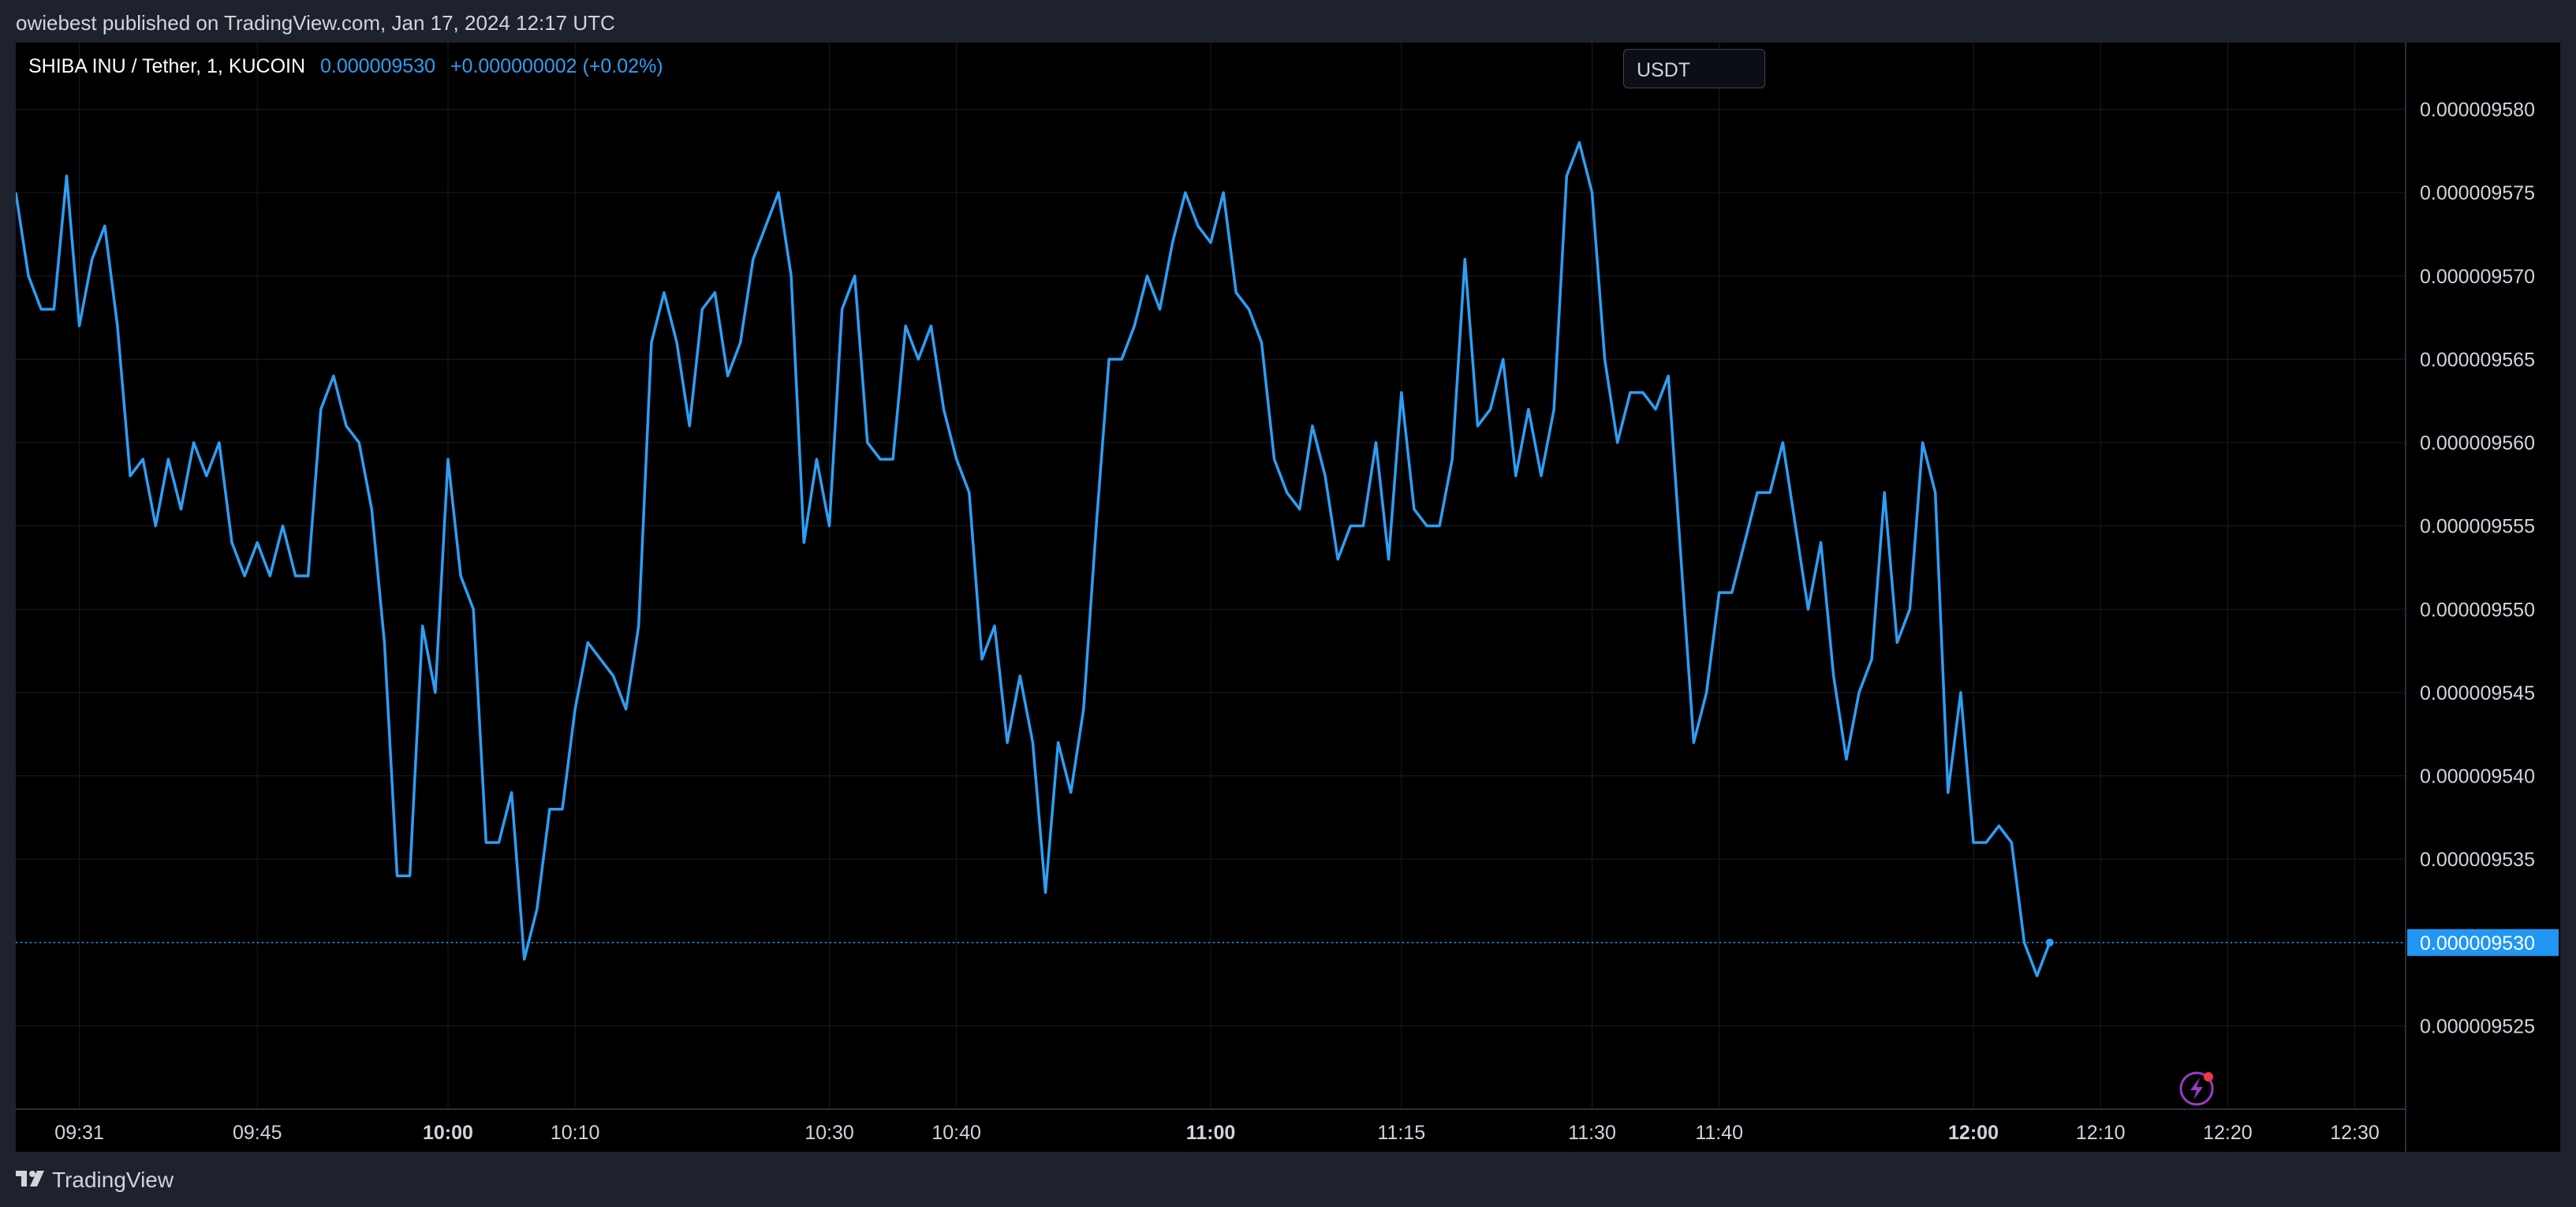 The width and height of the screenshot is (2576, 1207). Describe the element at coordinates (1719, 1133) in the screenshot. I see `x-tick-label: 11:40` at that location.